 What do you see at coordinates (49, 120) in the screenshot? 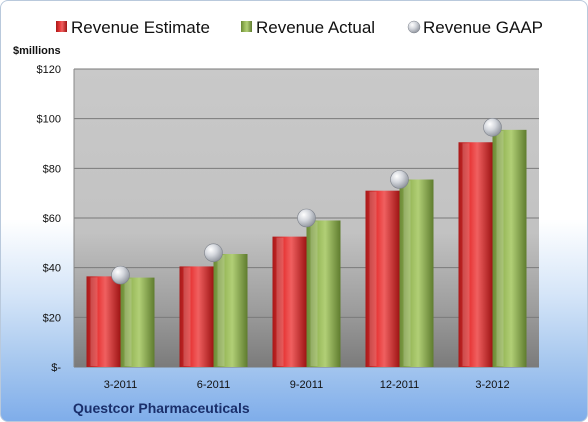
I see `y-tick-label: $100` at bounding box center [49, 120].